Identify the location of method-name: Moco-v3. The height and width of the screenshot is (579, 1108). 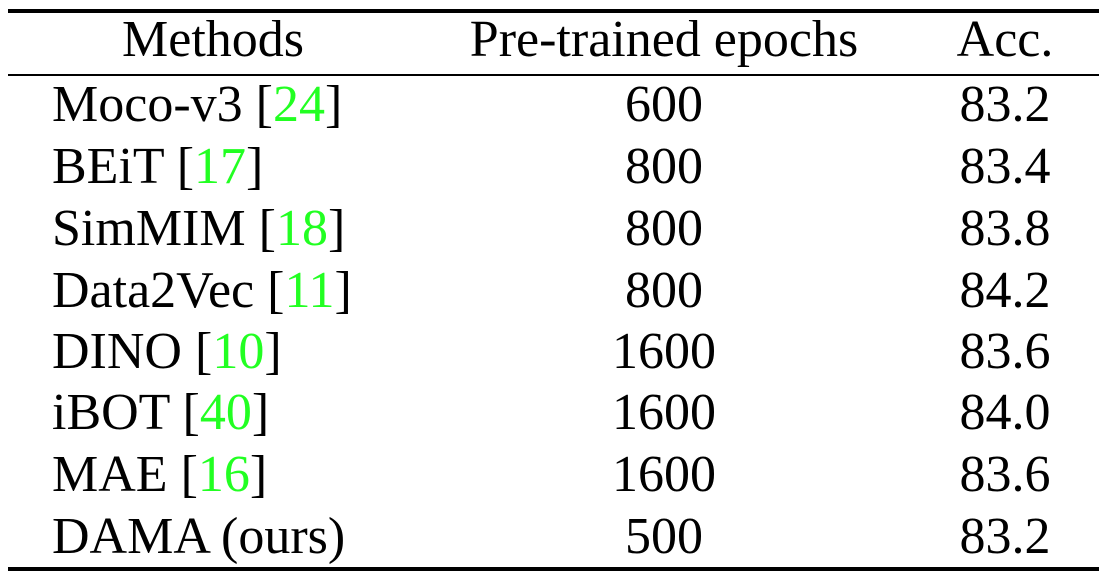
(147, 104).